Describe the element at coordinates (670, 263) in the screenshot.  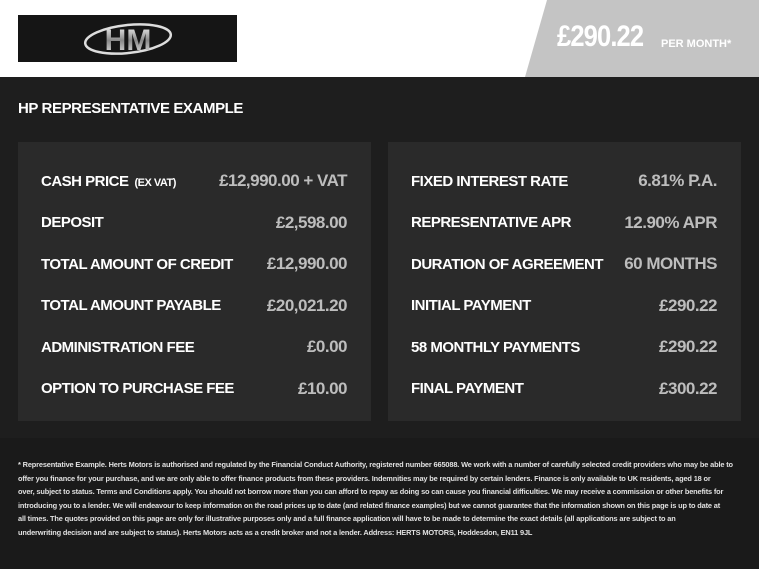
I see `row-value: 60 MONTHS` at that location.